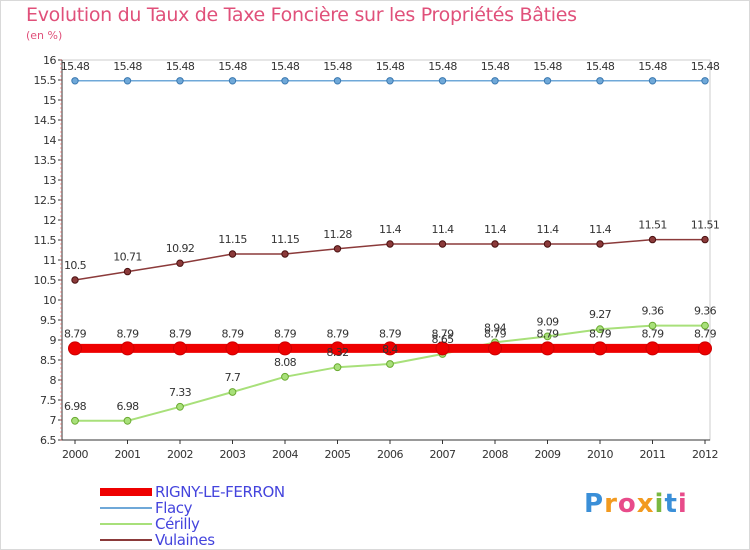 The height and width of the screenshot is (550, 750). I want to click on x-tick-label: 2006, so click(390, 454).